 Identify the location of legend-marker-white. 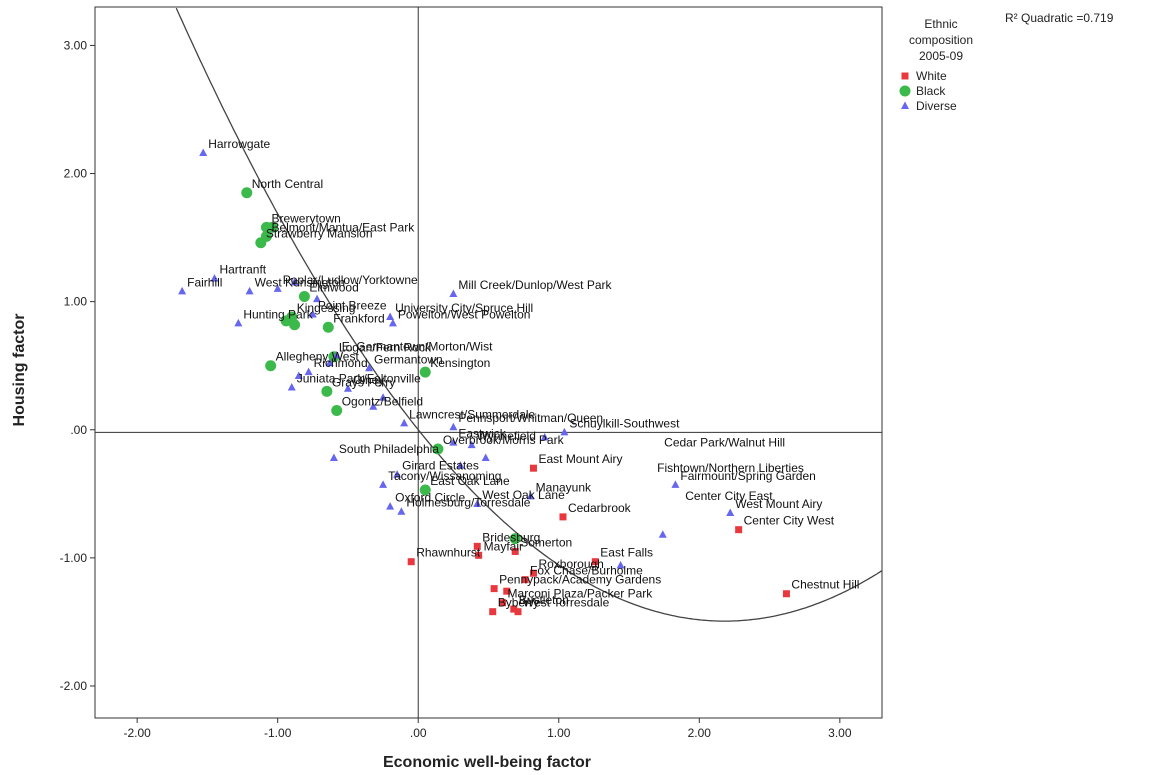
(905, 76).